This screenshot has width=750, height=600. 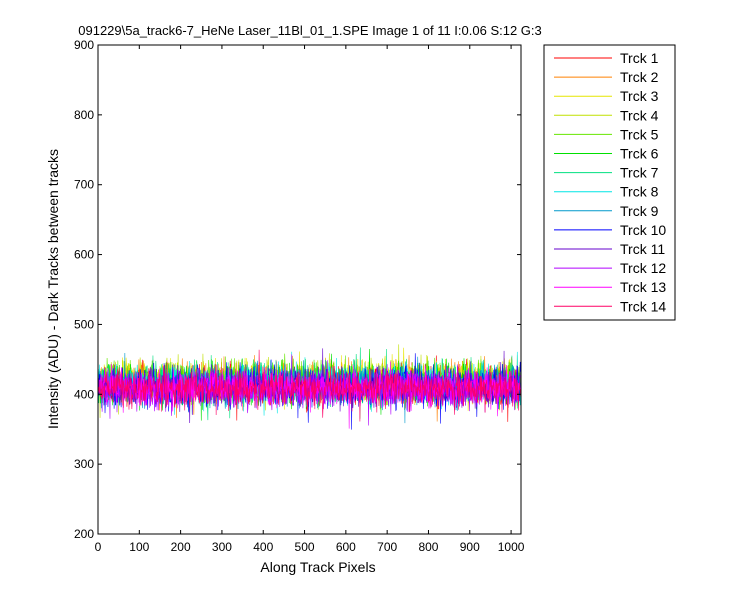 I want to click on legend-label: Trck 11, so click(x=642, y=249).